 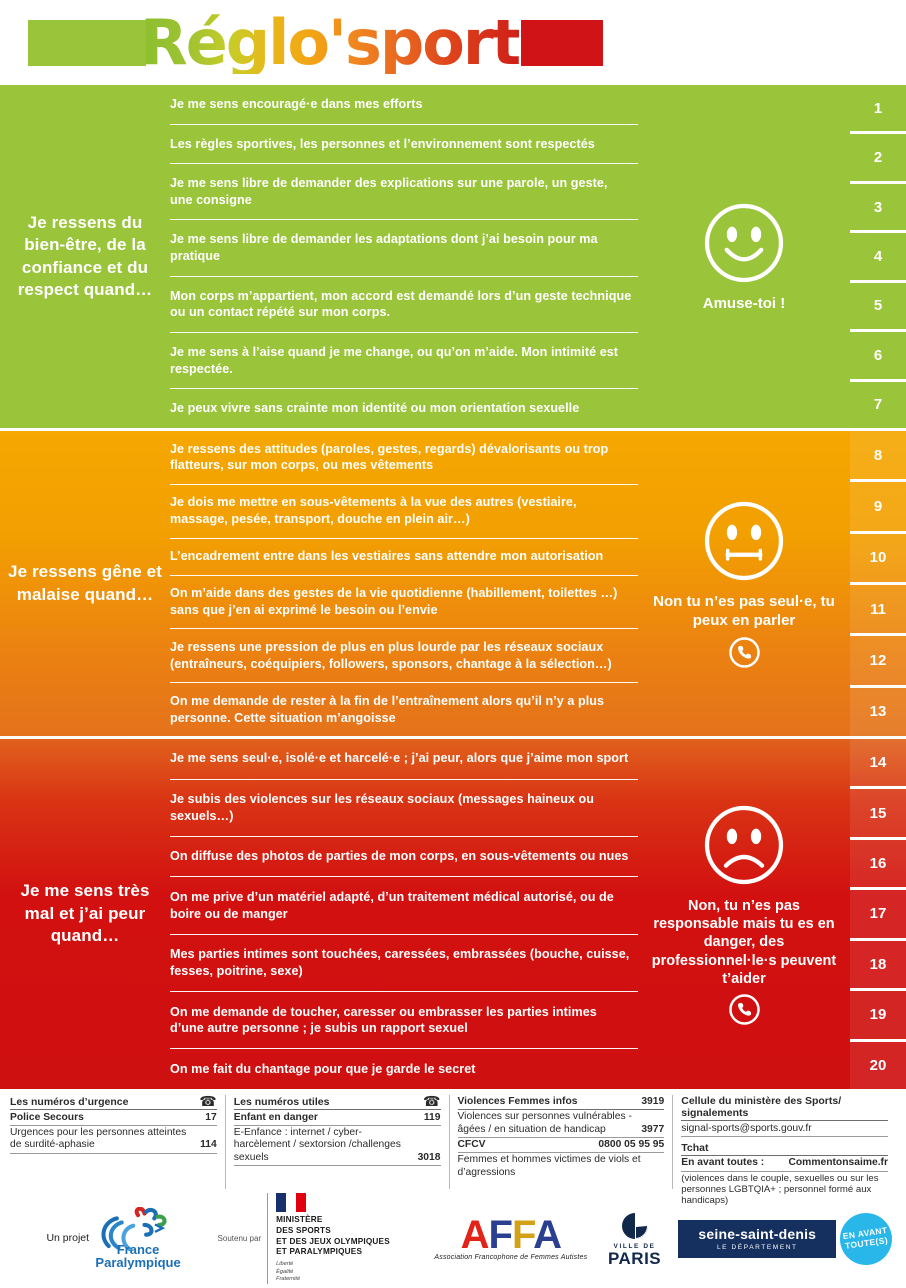 What do you see at coordinates (432, 1117) in the screenshot?
I see `footer-row-value: 119` at bounding box center [432, 1117].